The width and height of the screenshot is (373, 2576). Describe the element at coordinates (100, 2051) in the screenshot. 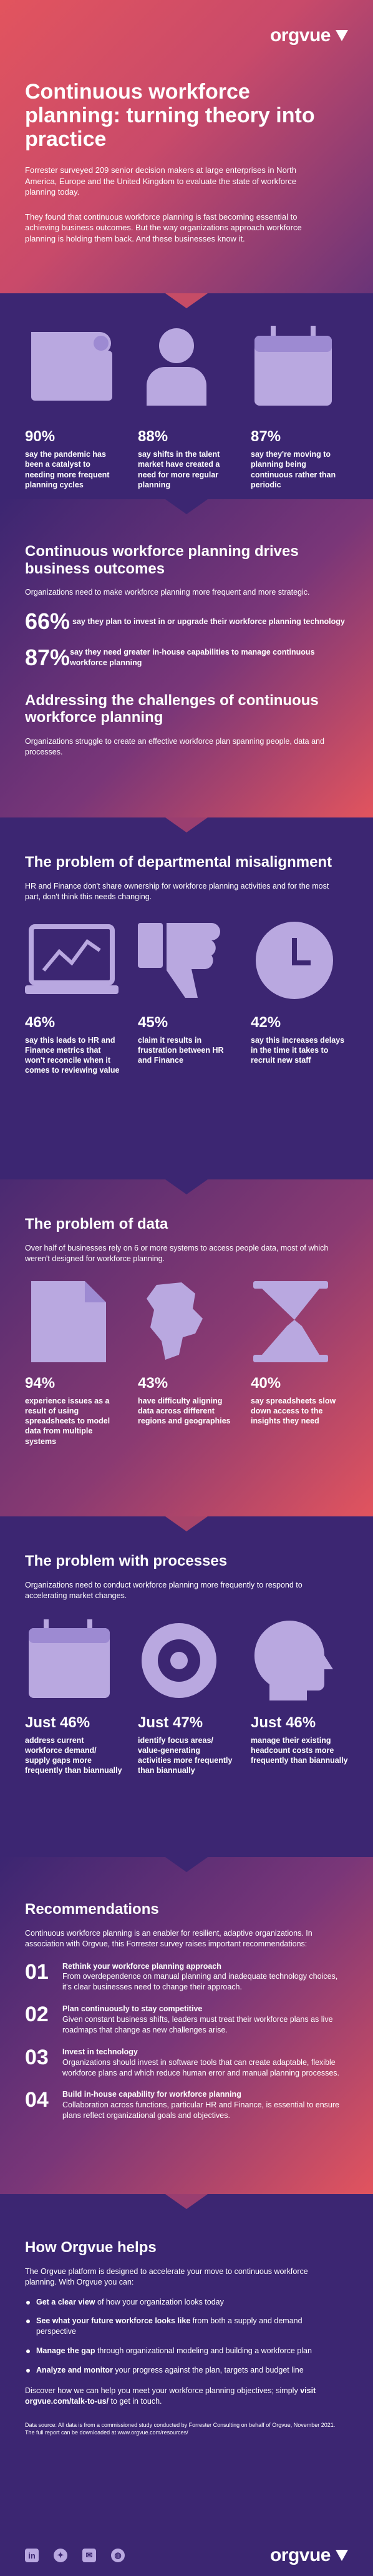

I see `recommendation-title: Invest in technology` at that location.